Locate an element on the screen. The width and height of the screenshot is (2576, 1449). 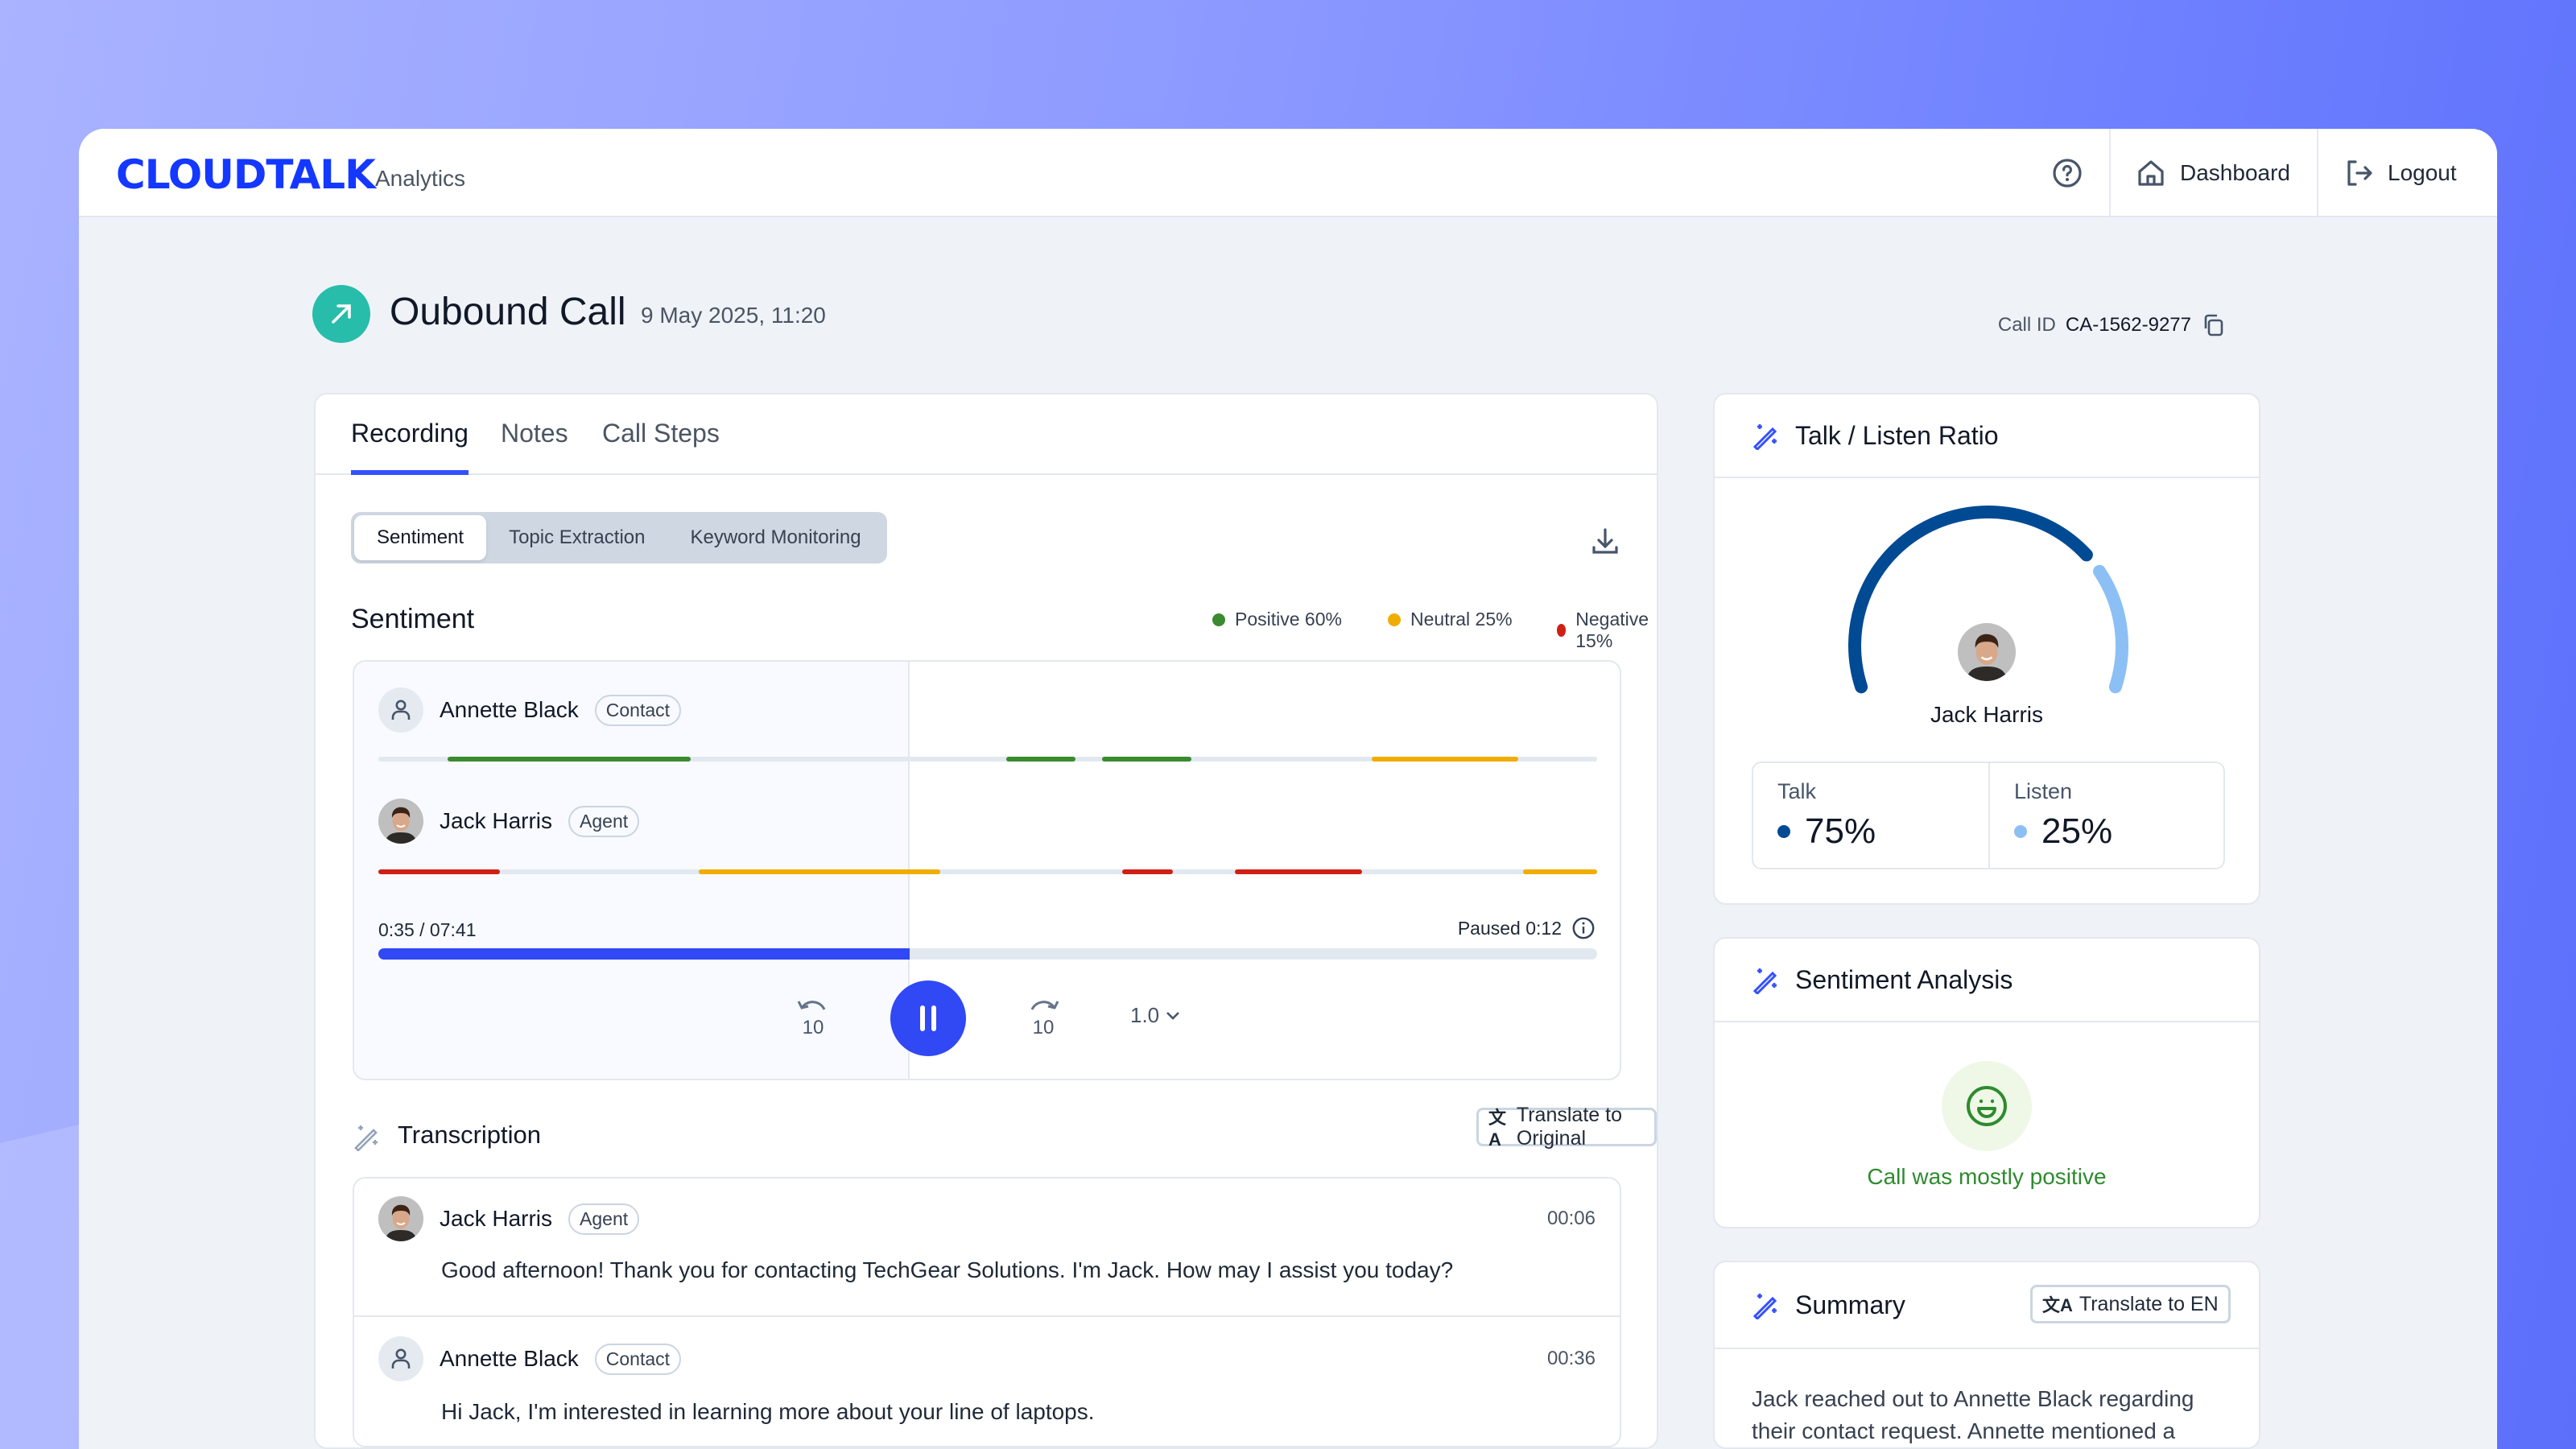
tab-recording: Recording is located at coordinates (410, 433).